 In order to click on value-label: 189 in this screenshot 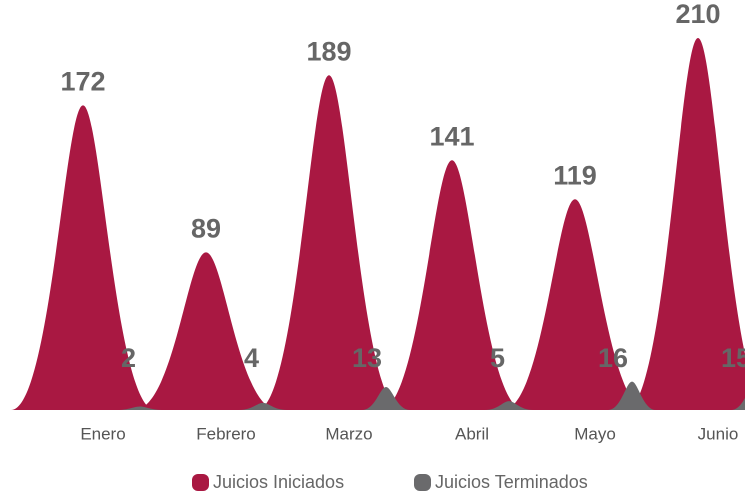, I will do `click(328, 51)`.